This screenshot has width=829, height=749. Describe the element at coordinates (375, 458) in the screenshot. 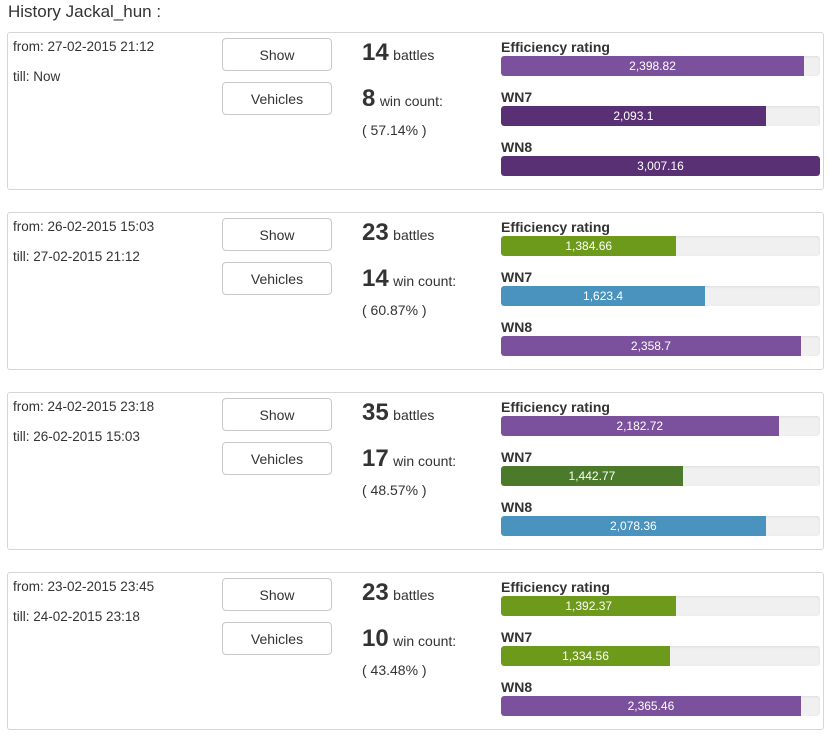

I see `win-count: 17` at that location.